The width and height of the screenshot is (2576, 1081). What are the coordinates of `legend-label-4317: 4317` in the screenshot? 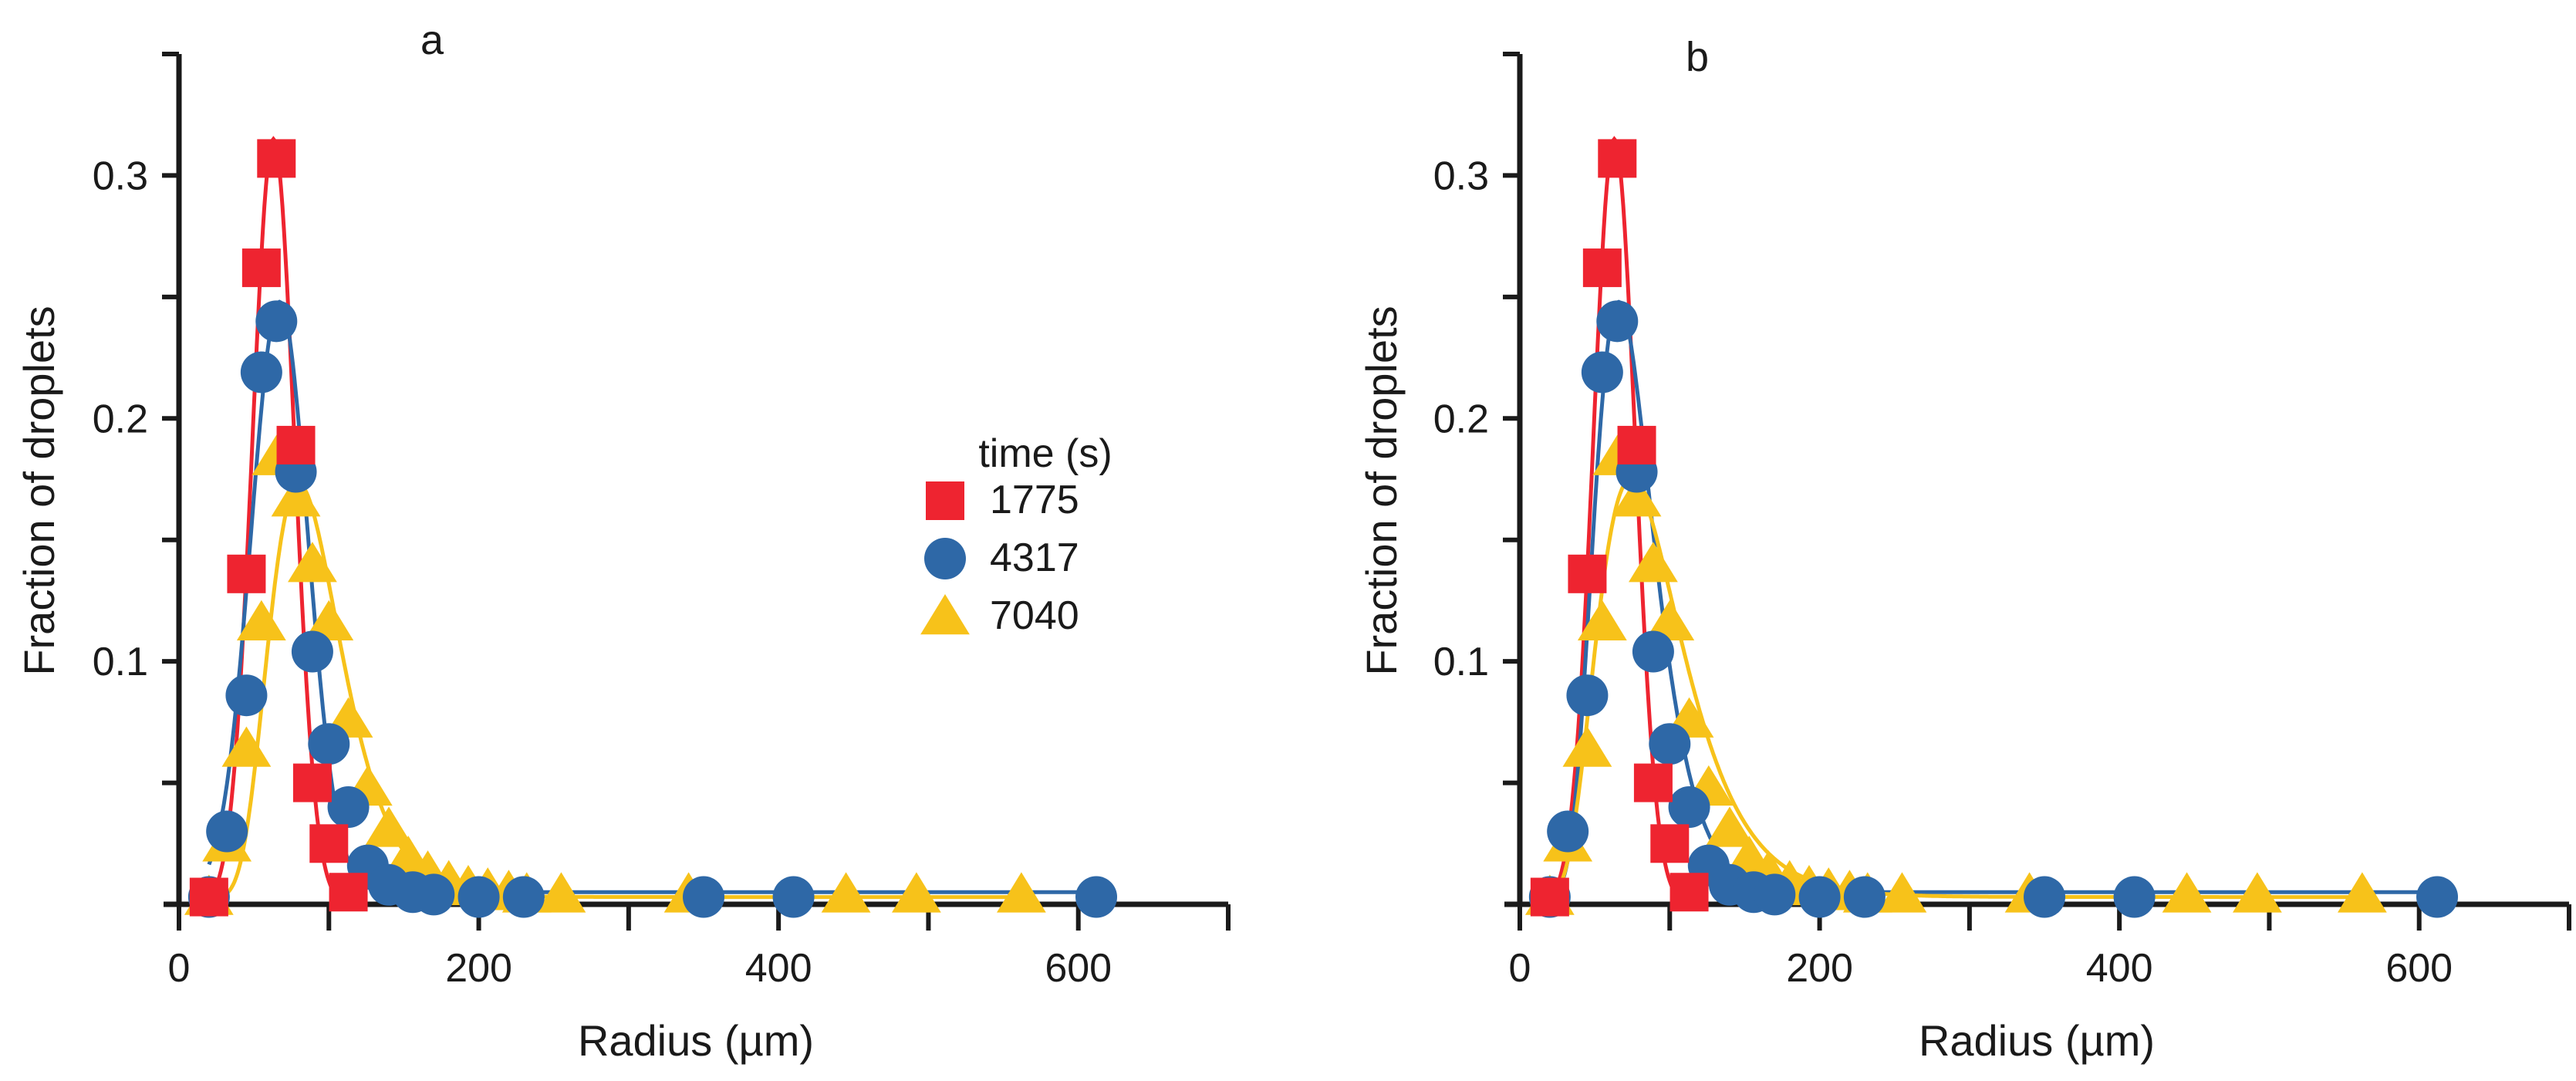 It's located at (1034, 557).